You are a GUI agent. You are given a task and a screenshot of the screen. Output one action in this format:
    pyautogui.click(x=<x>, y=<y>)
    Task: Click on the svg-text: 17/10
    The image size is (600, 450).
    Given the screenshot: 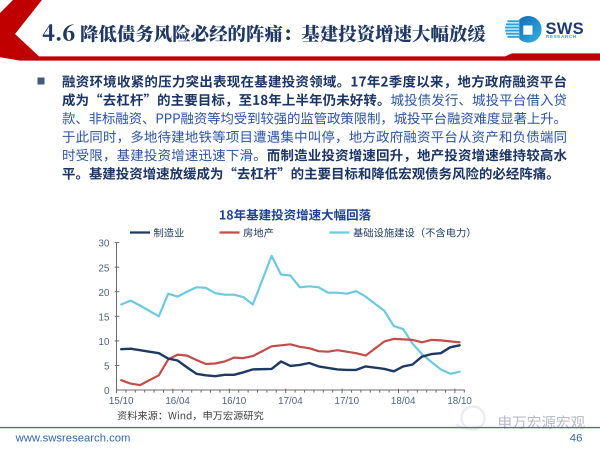 What is the action you would take?
    pyautogui.click(x=347, y=401)
    